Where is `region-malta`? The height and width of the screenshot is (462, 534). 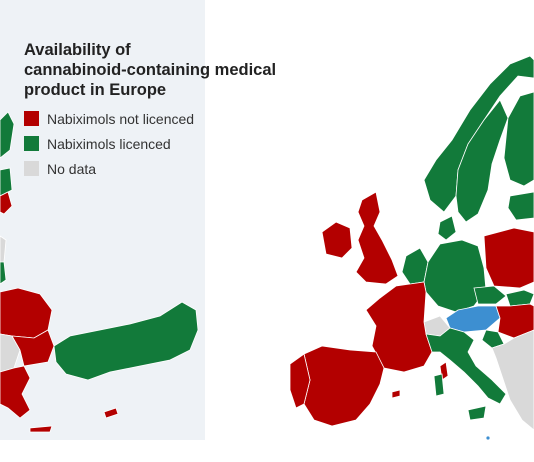 region-malta is located at coordinates (488, 438).